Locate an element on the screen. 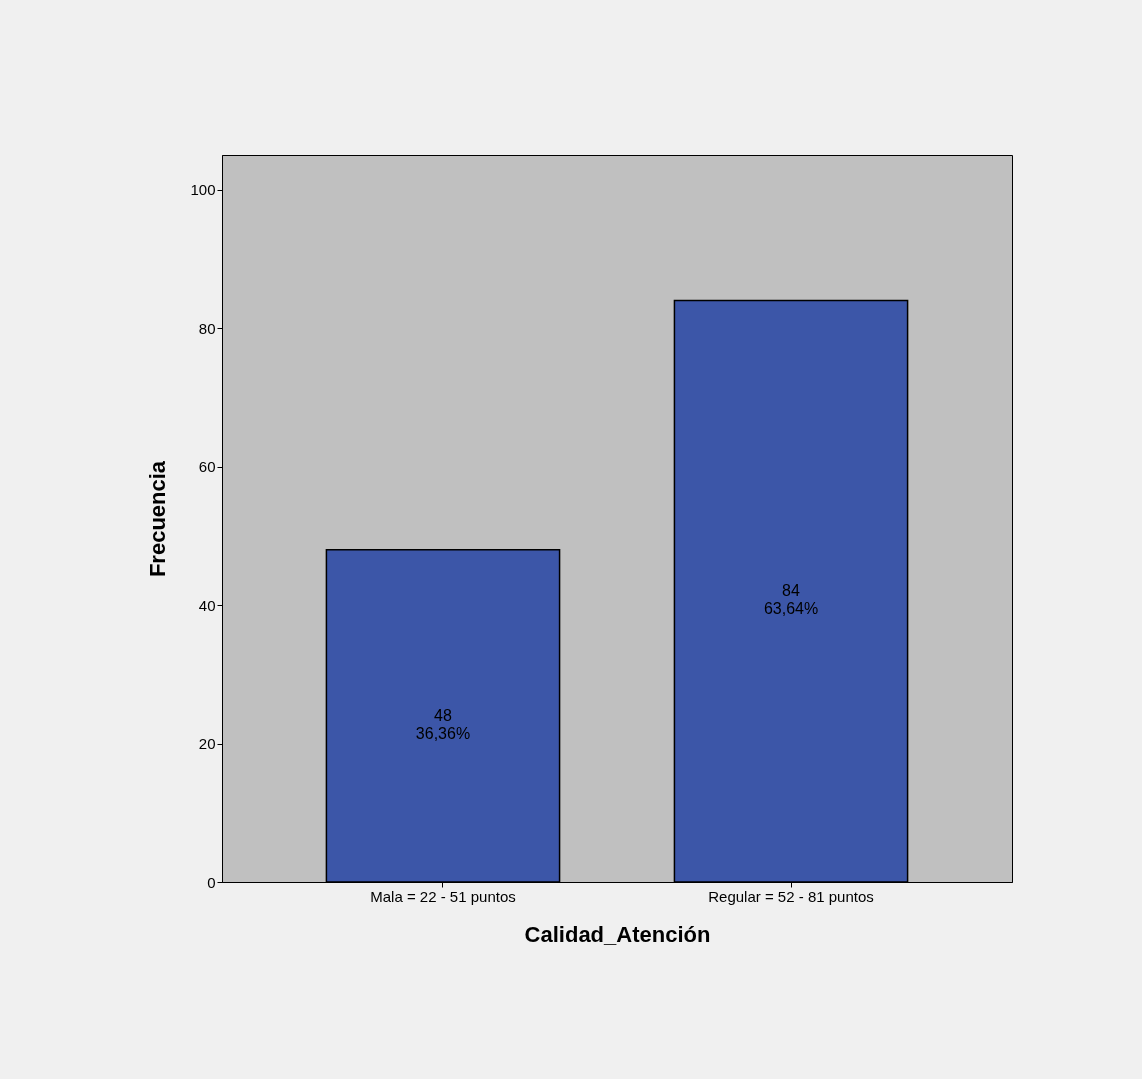 Image resolution: width=1142 pixels, height=1079 pixels. y-tick-label: 100 is located at coordinates (203, 190).